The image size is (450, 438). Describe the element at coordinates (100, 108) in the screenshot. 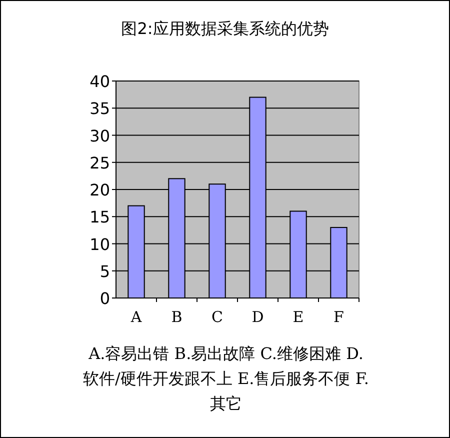

I see `y-tick-label: 35` at that location.